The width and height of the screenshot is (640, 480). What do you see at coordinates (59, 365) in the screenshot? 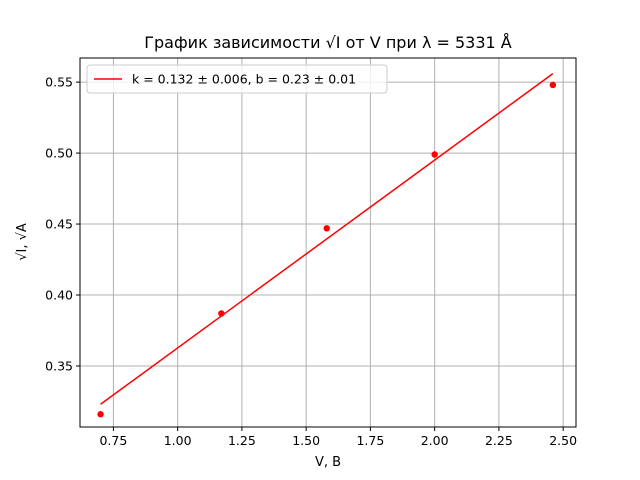
I see `y-tick-label: 0.35` at bounding box center [59, 365].